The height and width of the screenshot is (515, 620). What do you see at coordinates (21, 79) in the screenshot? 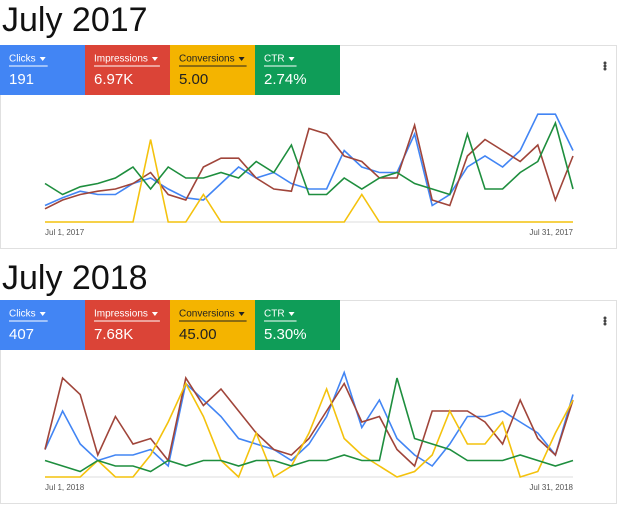
I see `metric-value: 191` at bounding box center [21, 79].